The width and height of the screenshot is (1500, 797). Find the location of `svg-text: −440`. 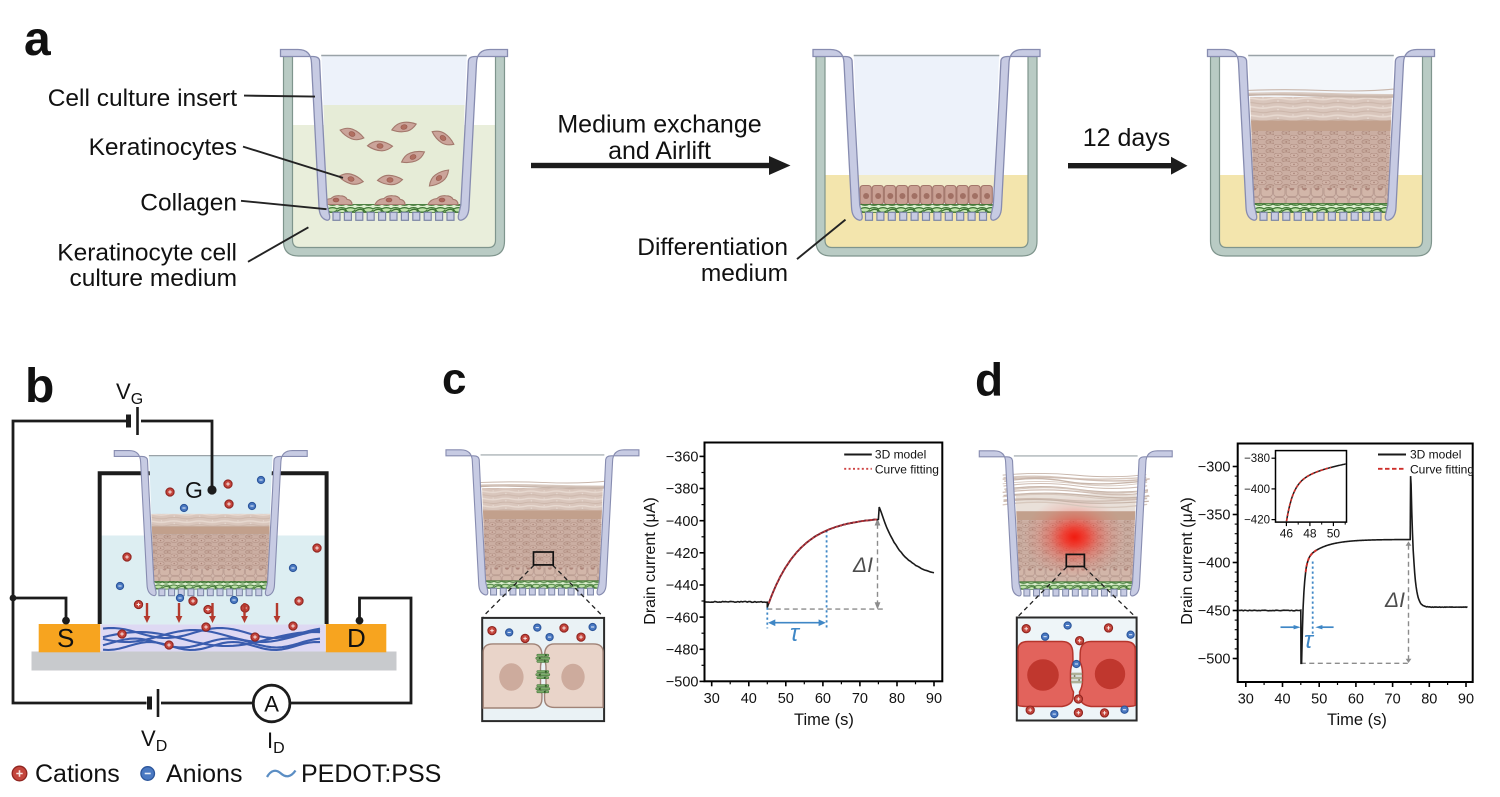

svg-text: −440 is located at coordinates (682, 586).